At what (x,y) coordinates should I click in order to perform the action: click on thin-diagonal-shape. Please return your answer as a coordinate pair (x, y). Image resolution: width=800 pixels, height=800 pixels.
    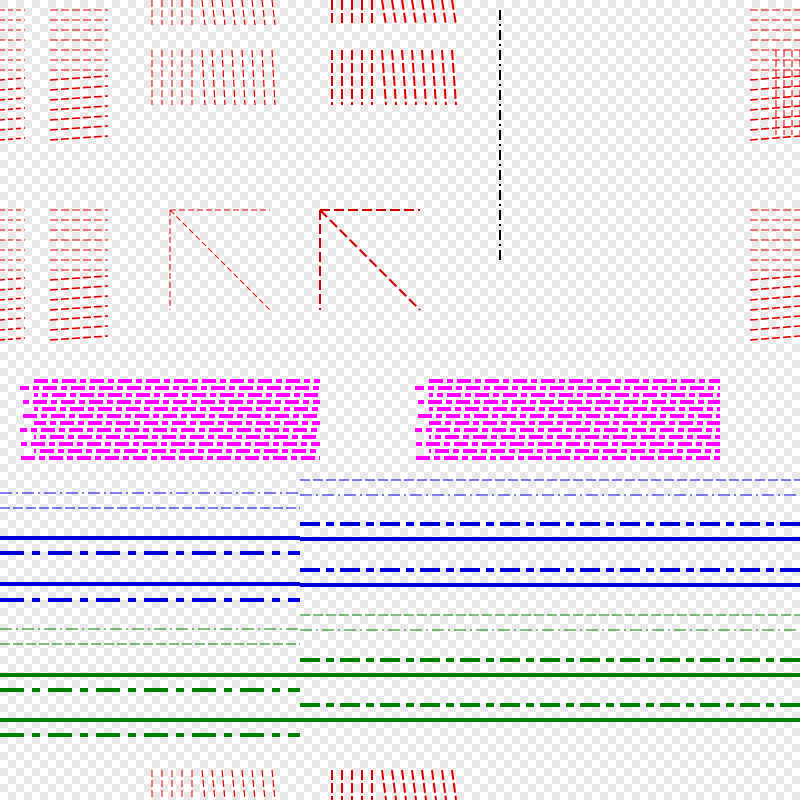
    Looking at the image, I should click on (220, 260).